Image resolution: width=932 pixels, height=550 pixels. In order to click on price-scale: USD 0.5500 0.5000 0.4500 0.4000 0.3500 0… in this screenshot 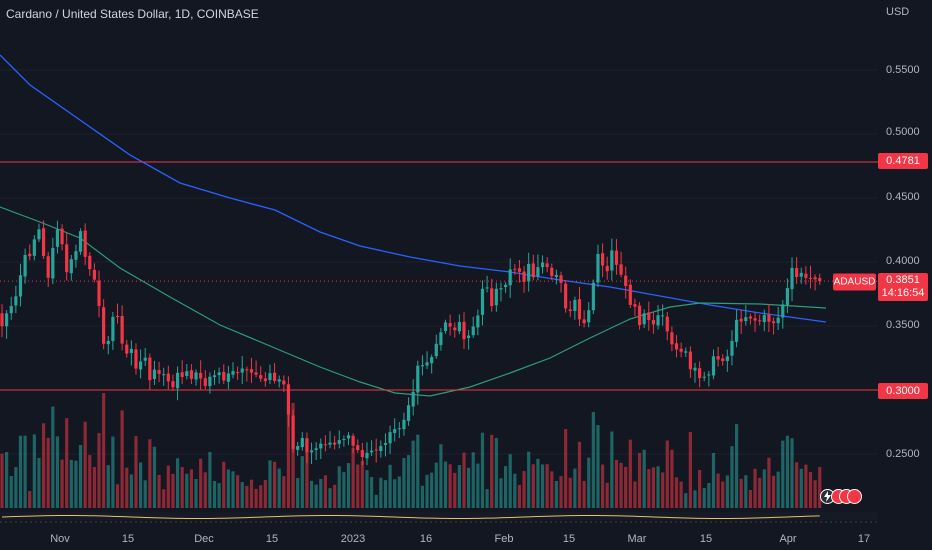, I will do `click(905, 265)`.